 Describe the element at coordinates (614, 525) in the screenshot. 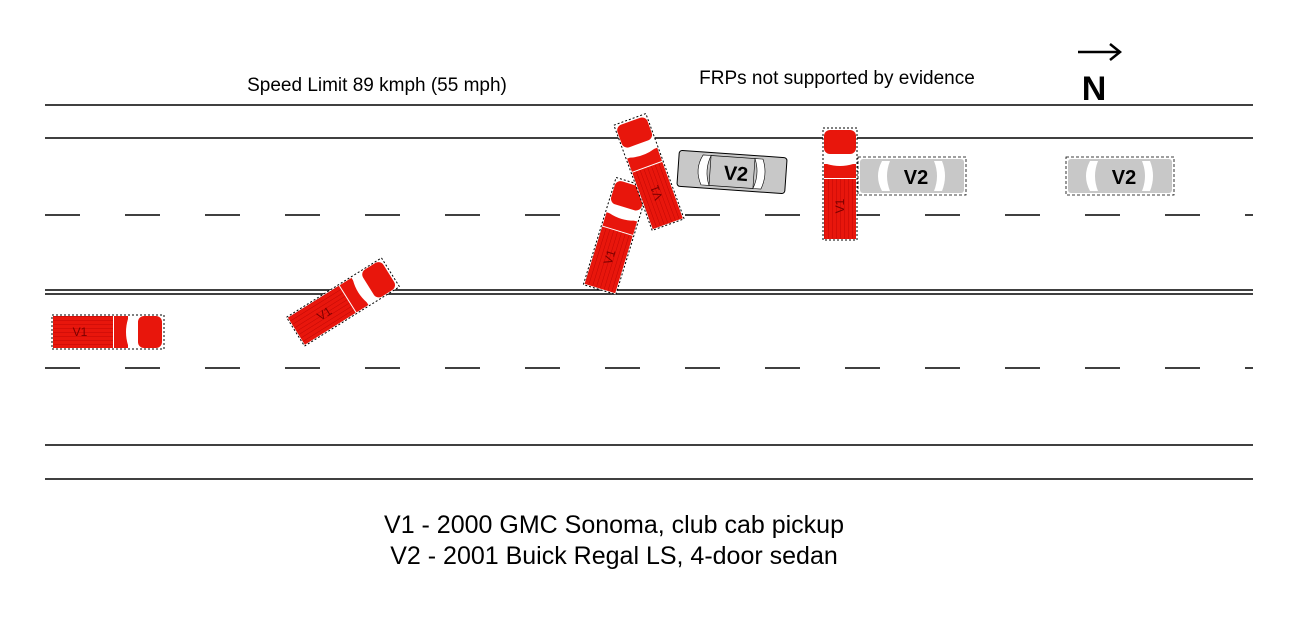

I see `legend-v1: V1 - 2000 GMC Sonoma, club cab pickup` at that location.